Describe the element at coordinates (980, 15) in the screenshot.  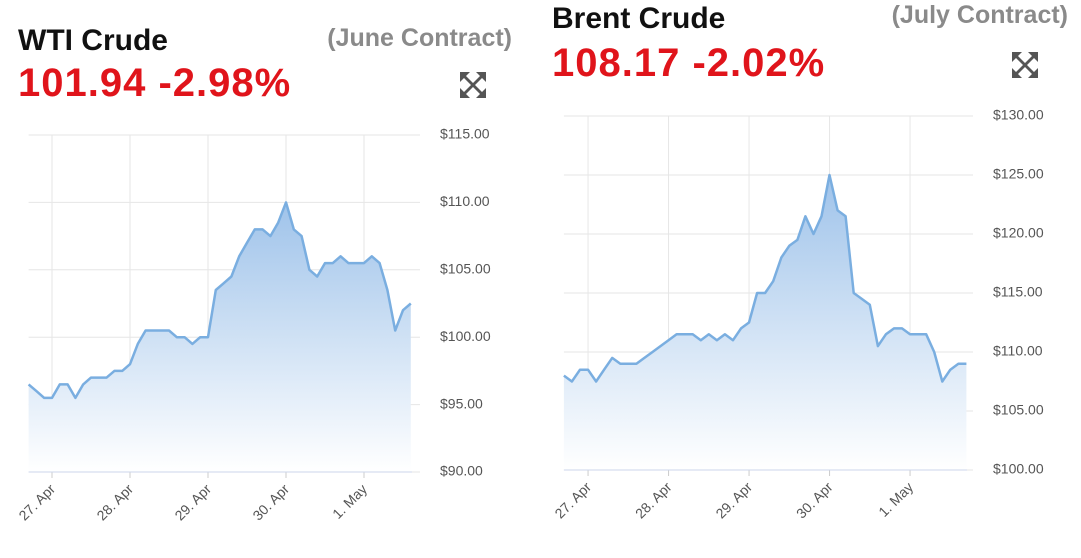
I see `chart-subtitle: (July Contract)` at that location.